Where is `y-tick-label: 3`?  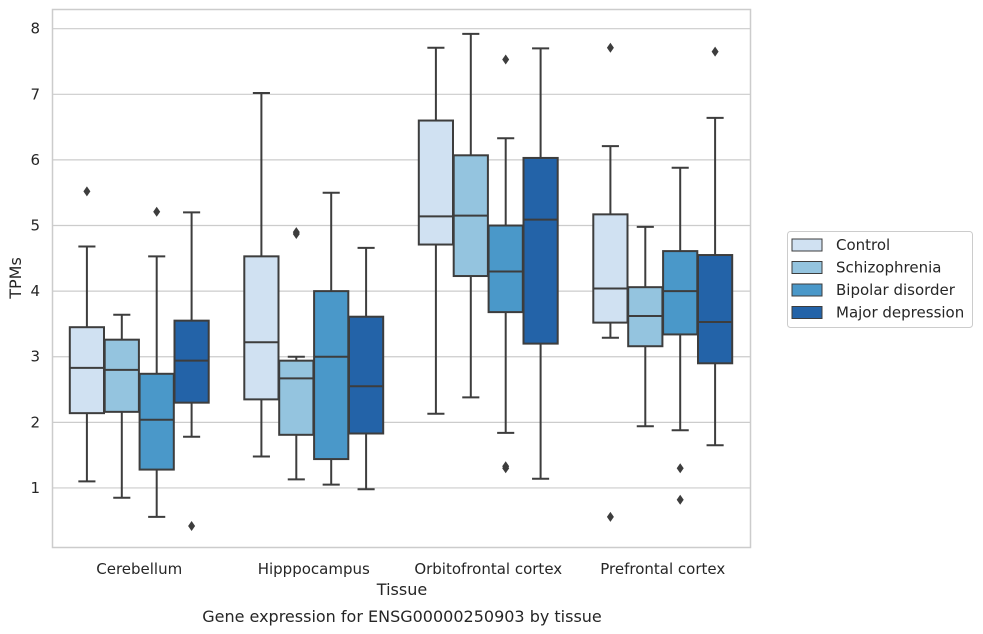
y-tick-label: 3 is located at coordinates (35, 357).